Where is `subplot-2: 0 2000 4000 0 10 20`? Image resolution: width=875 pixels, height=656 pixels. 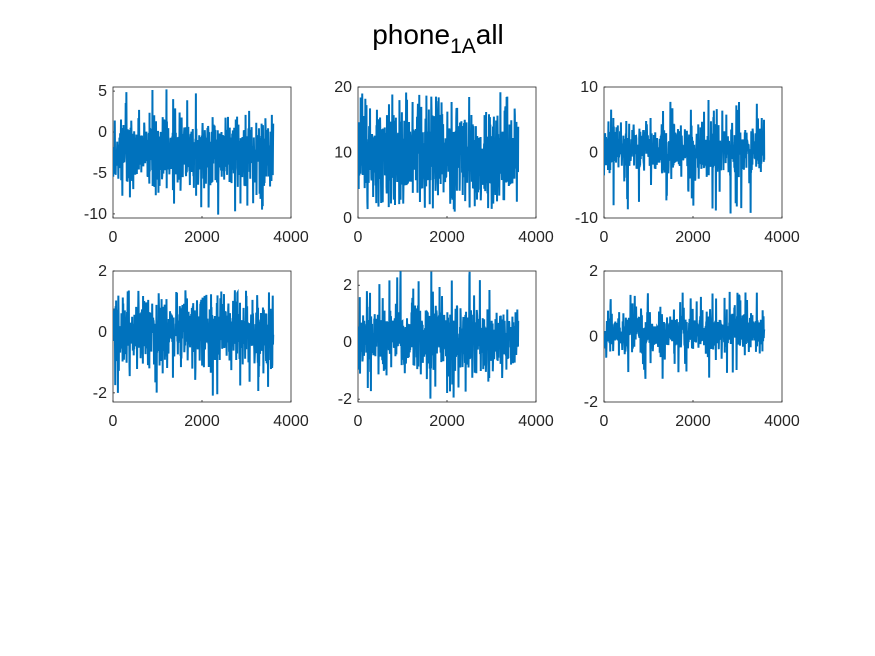 subplot-2: 0 2000 4000 0 10 20 is located at coordinates (444, 162).